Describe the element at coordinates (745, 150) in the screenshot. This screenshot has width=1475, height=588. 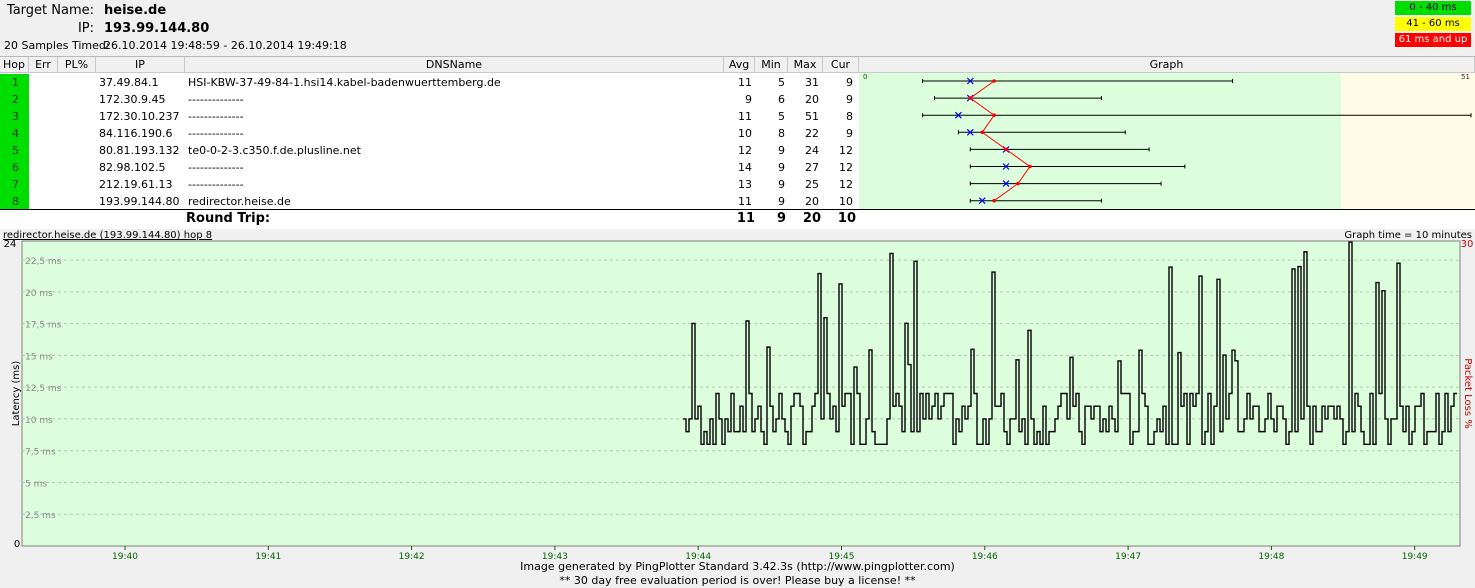
I see `hop-avg-cell: 12` at that location.